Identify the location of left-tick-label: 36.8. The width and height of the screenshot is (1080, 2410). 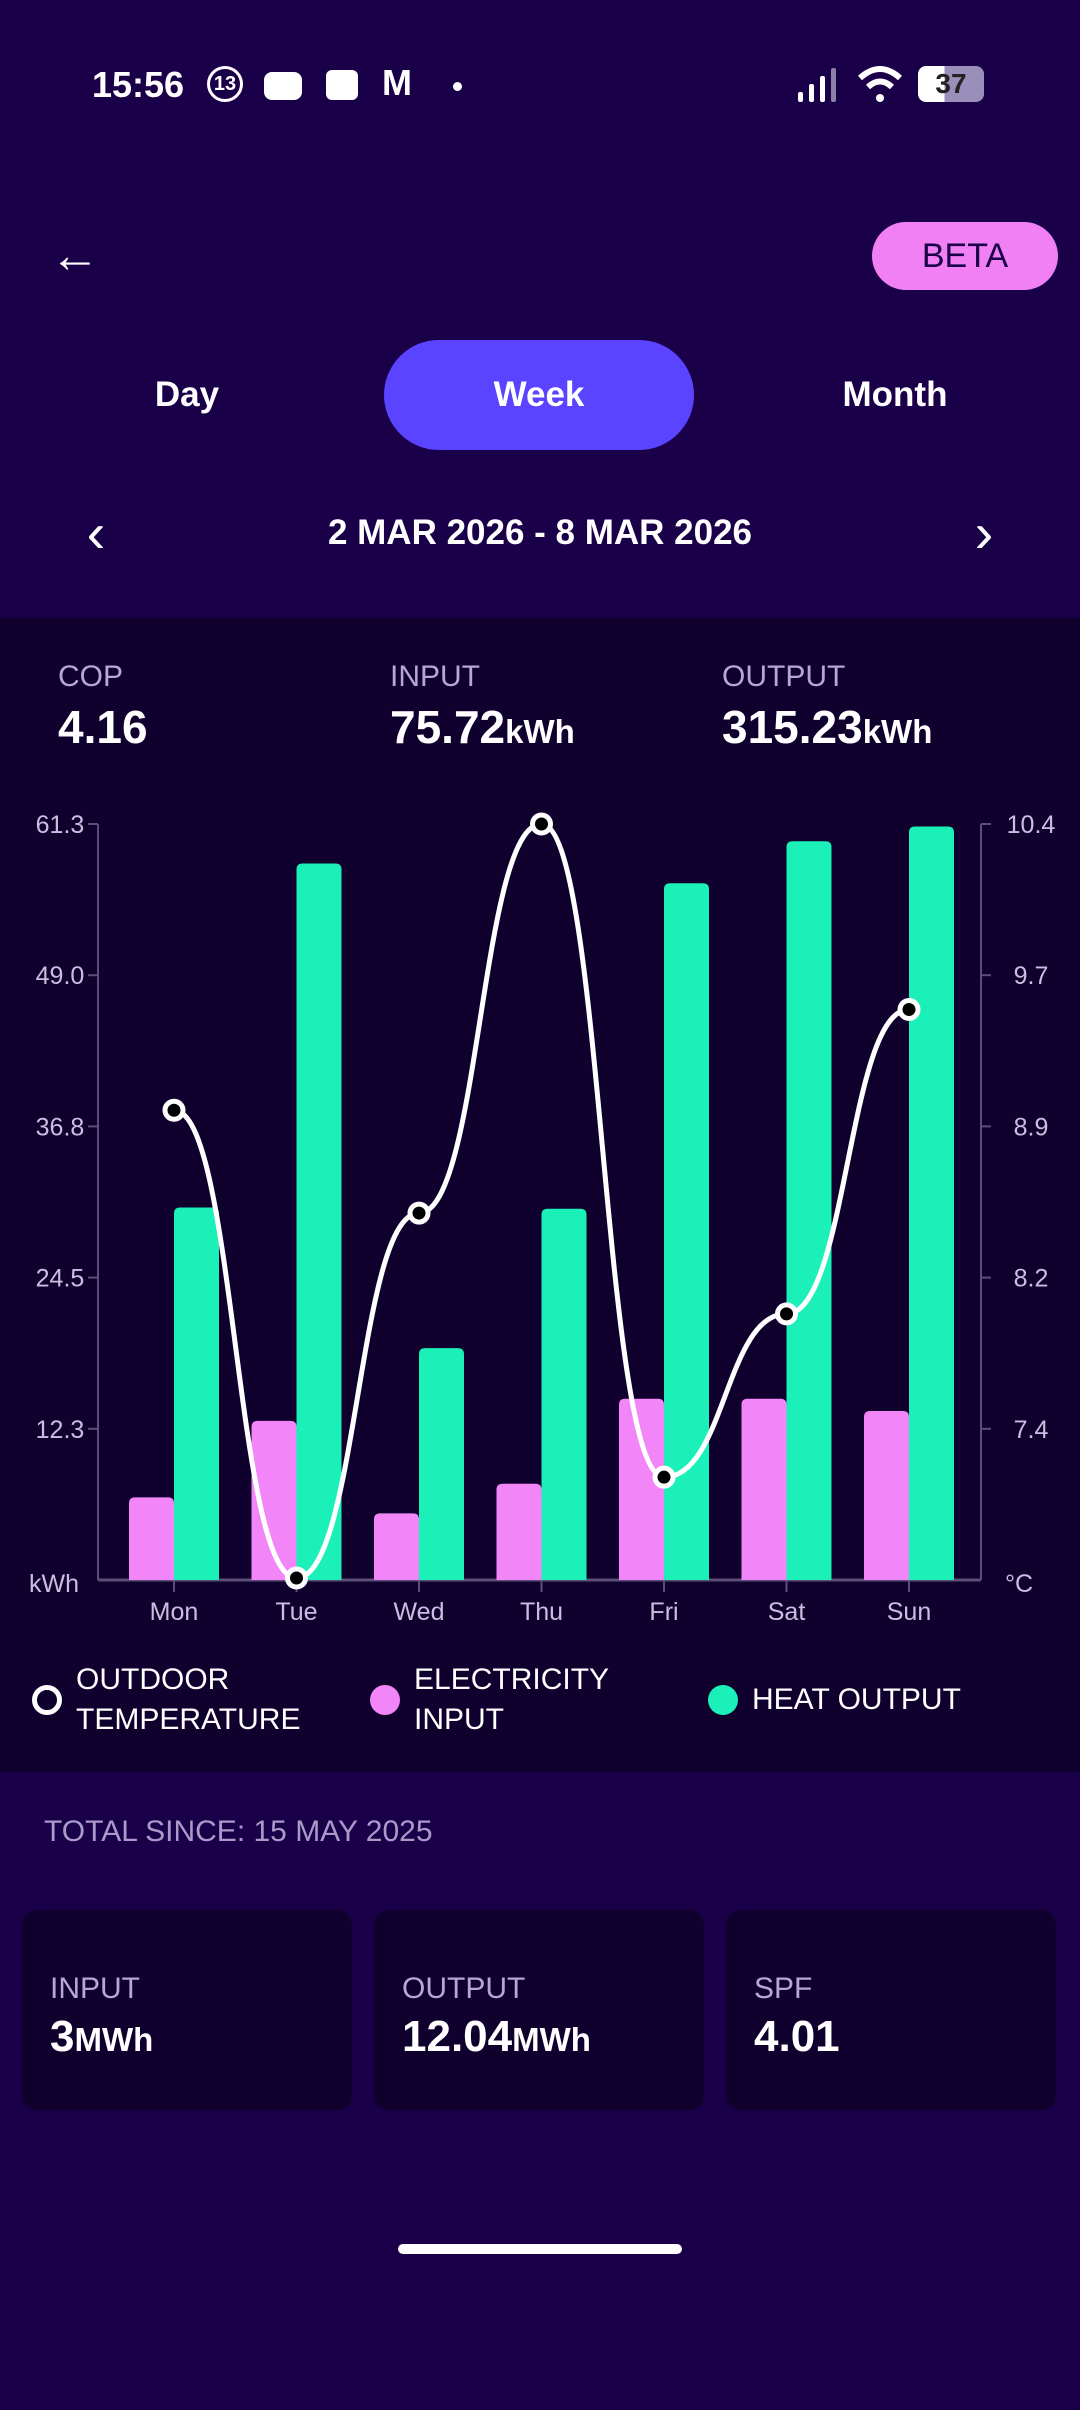
(60, 1127).